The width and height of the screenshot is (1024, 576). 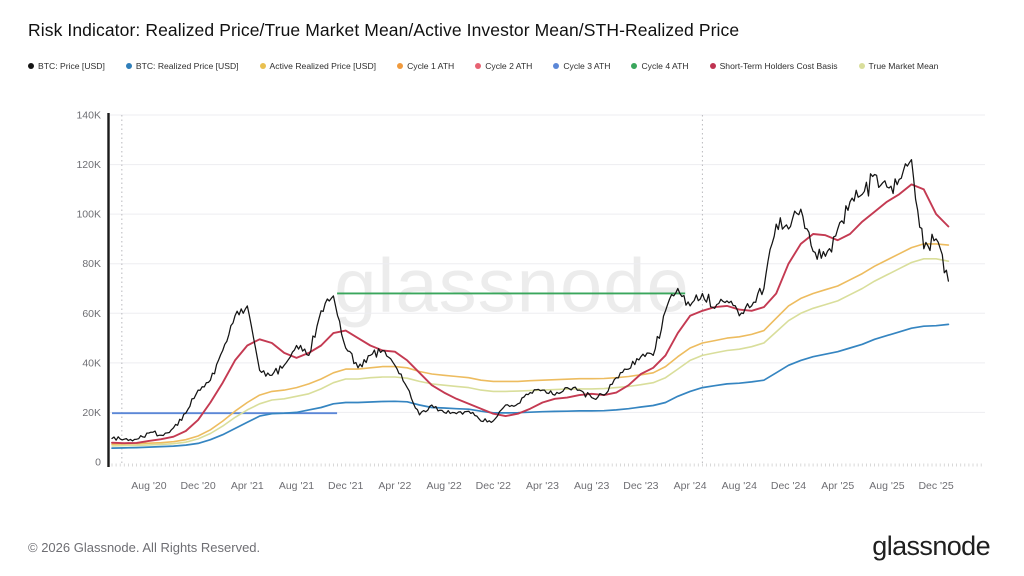 What do you see at coordinates (91, 264) in the screenshot?
I see `y-axis-label: 80K` at bounding box center [91, 264].